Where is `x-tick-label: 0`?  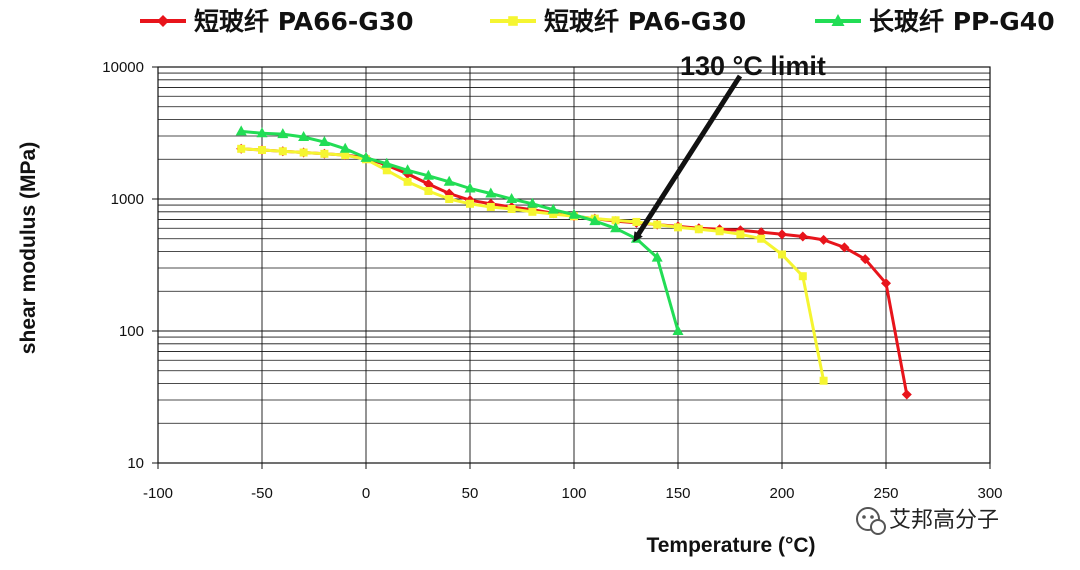
x-tick-label: 0 is located at coordinates (366, 493).